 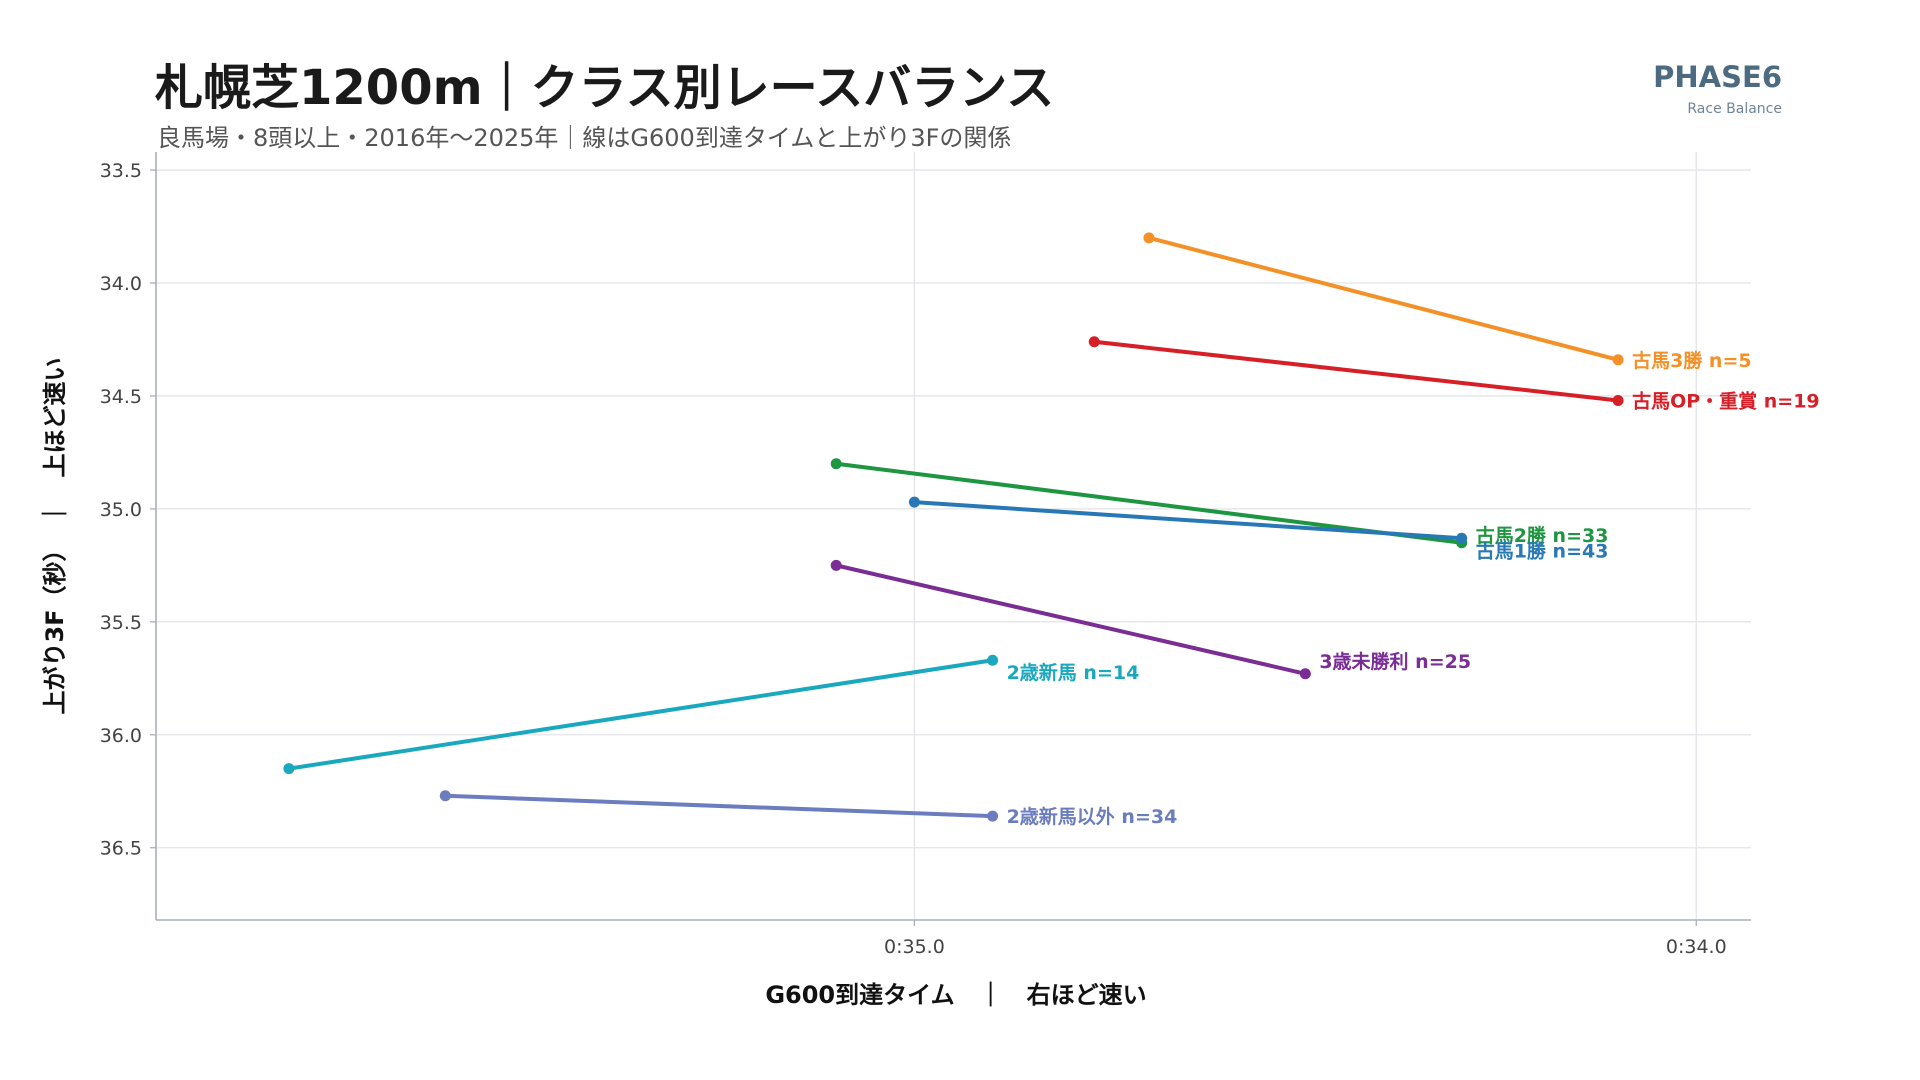 I want to click on series-古馬1勝, so click(x=1188, y=520).